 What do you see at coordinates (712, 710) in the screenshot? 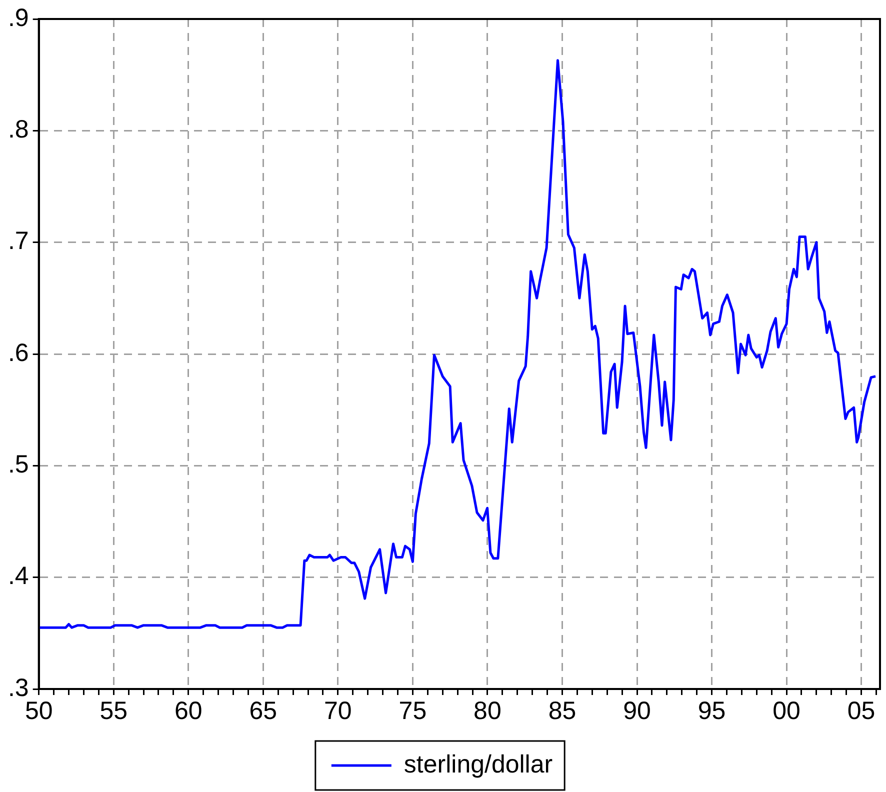
I see `x-tick-label: 95` at bounding box center [712, 710].